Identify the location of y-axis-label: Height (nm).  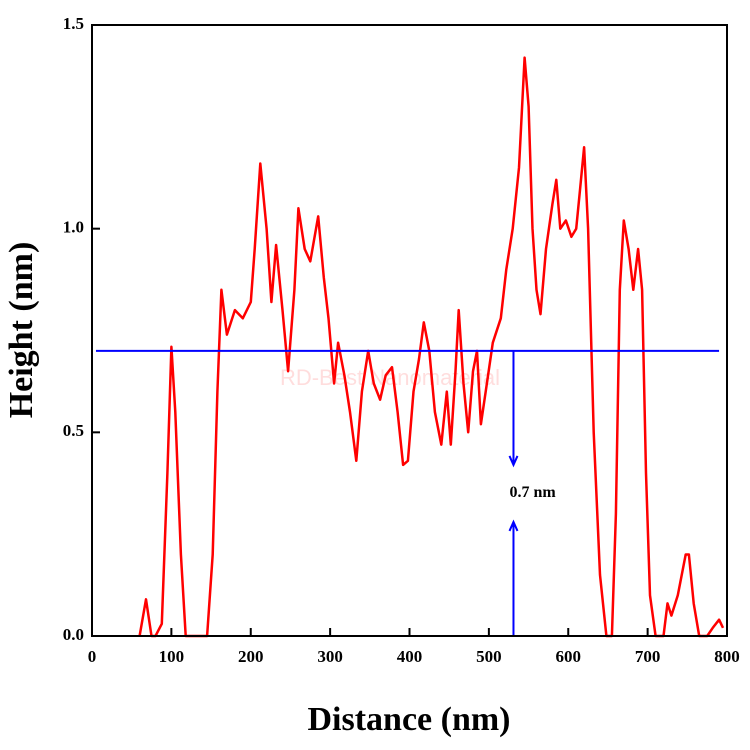
(21, 330).